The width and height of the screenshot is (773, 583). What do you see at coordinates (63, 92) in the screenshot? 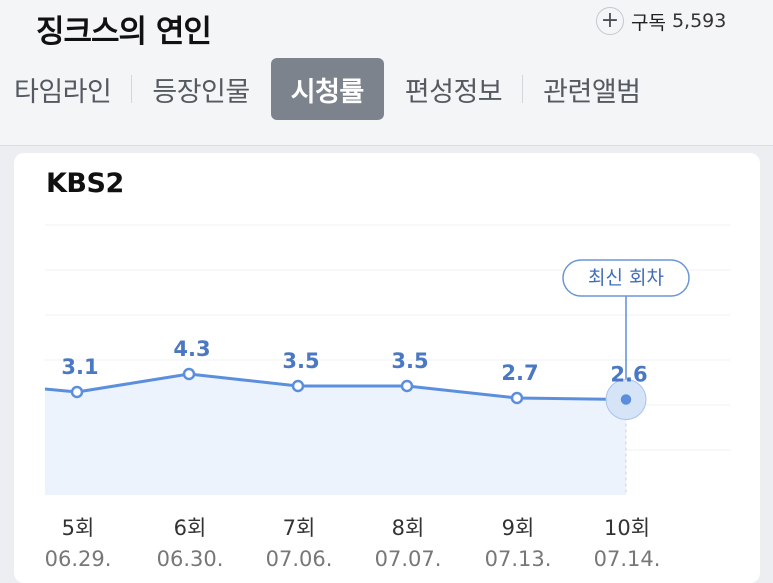
I see `tab-timeline: 타임라인` at bounding box center [63, 92].